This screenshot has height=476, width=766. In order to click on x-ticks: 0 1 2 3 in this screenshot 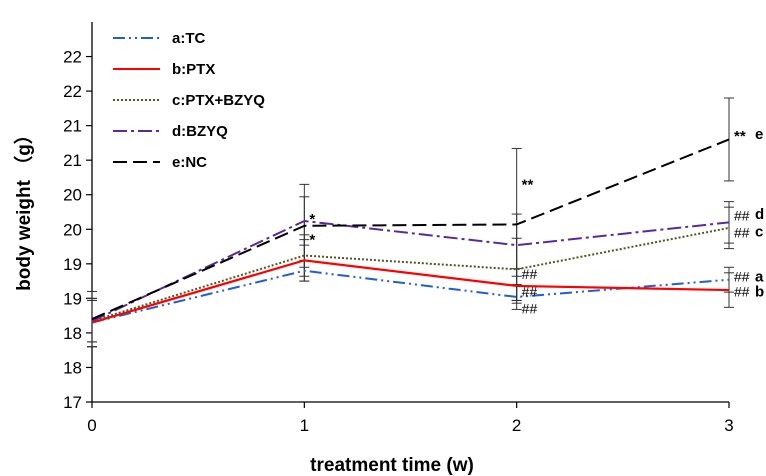, I will do `click(410, 418)`.